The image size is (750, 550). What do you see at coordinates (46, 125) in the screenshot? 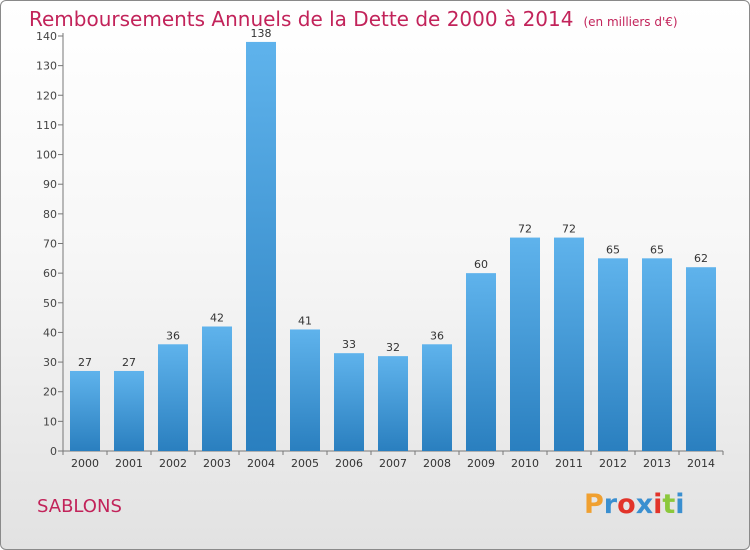
I see `y-tick-label: 110` at bounding box center [46, 125].